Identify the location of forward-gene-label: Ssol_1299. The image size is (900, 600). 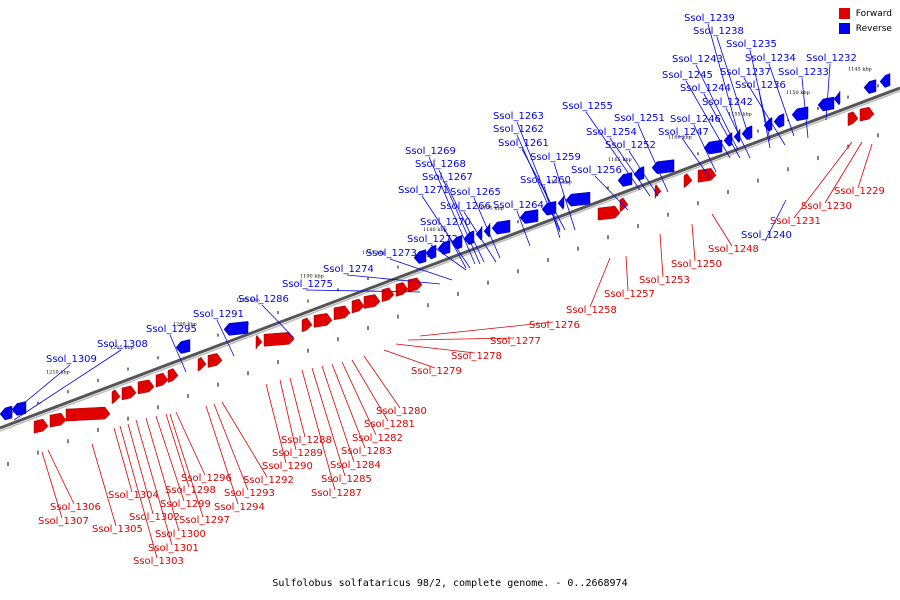
(185, 504).